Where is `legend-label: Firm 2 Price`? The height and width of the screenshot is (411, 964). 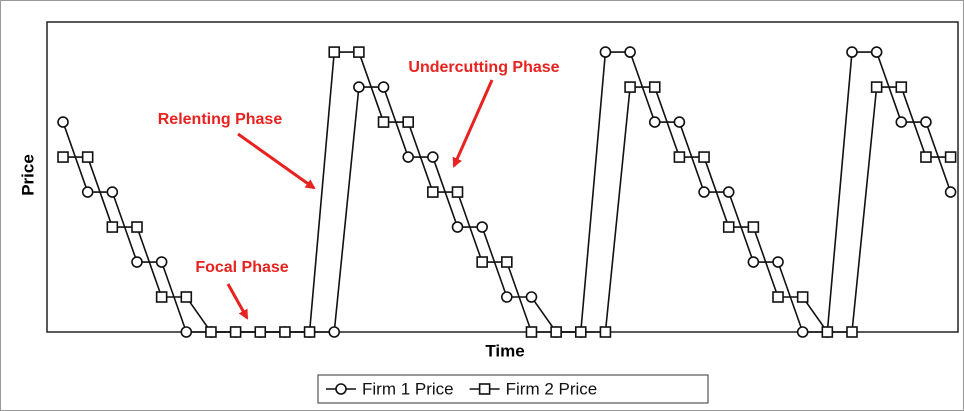
legend-label: Firm 2 Price is located at coordinates (552, 388).